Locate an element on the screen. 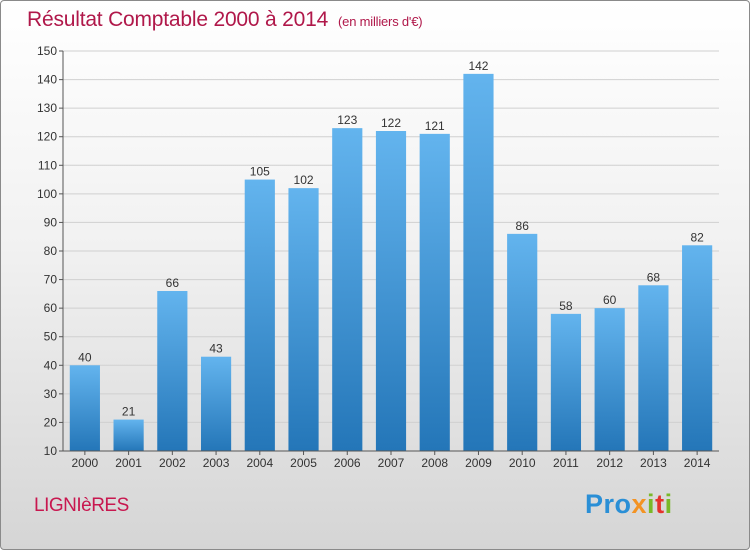 The width and height of the screenshot is (750, 550). y-tick-label: 80 is located at coordinates (51, 251).